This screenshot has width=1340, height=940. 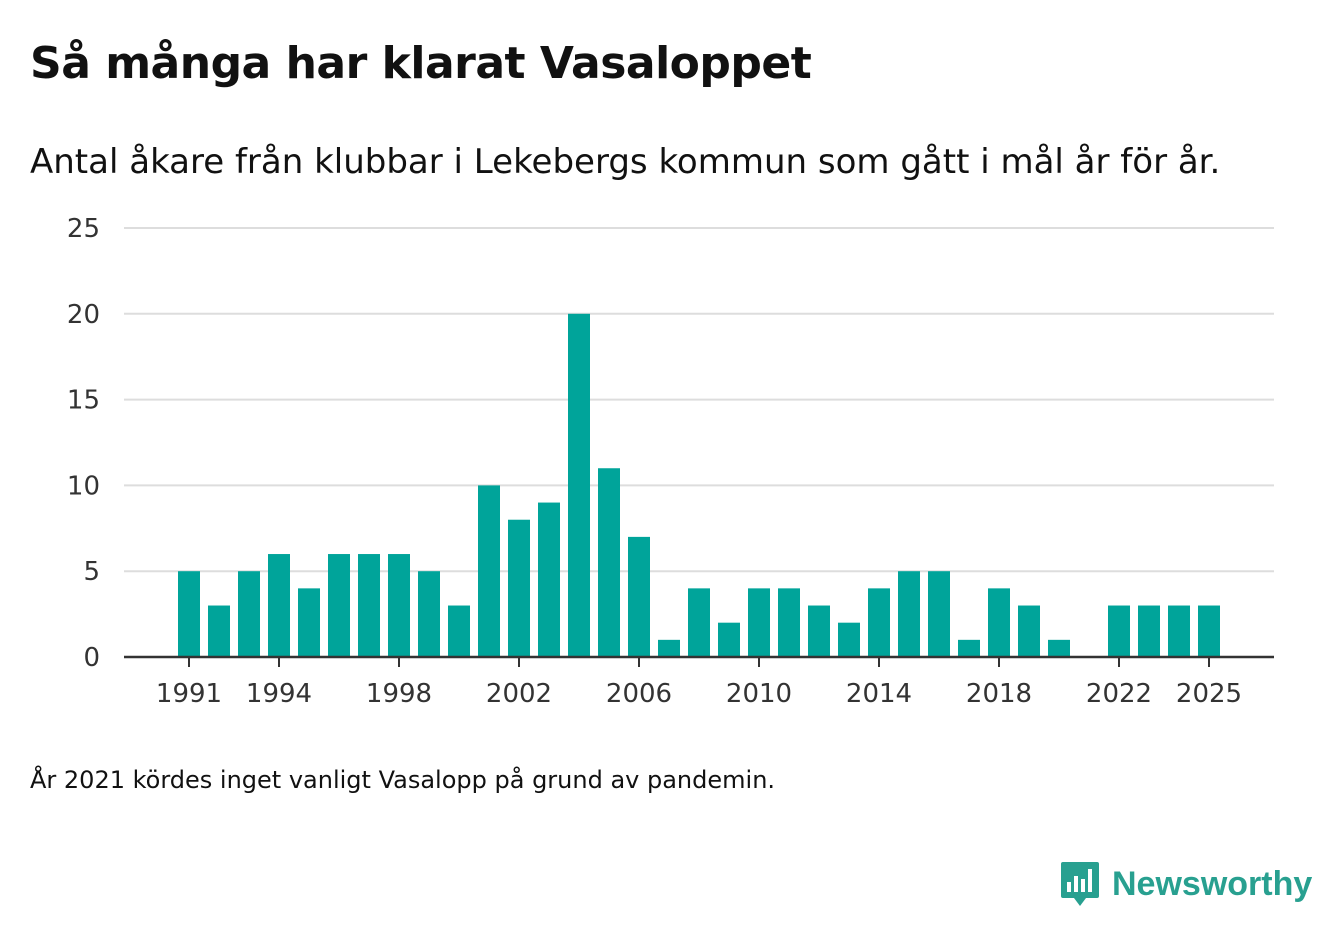 What do you see at coordinates (639, 694) in the screenshot?
I see `x-tick-label: 2006` at bounding box center [639, 694].